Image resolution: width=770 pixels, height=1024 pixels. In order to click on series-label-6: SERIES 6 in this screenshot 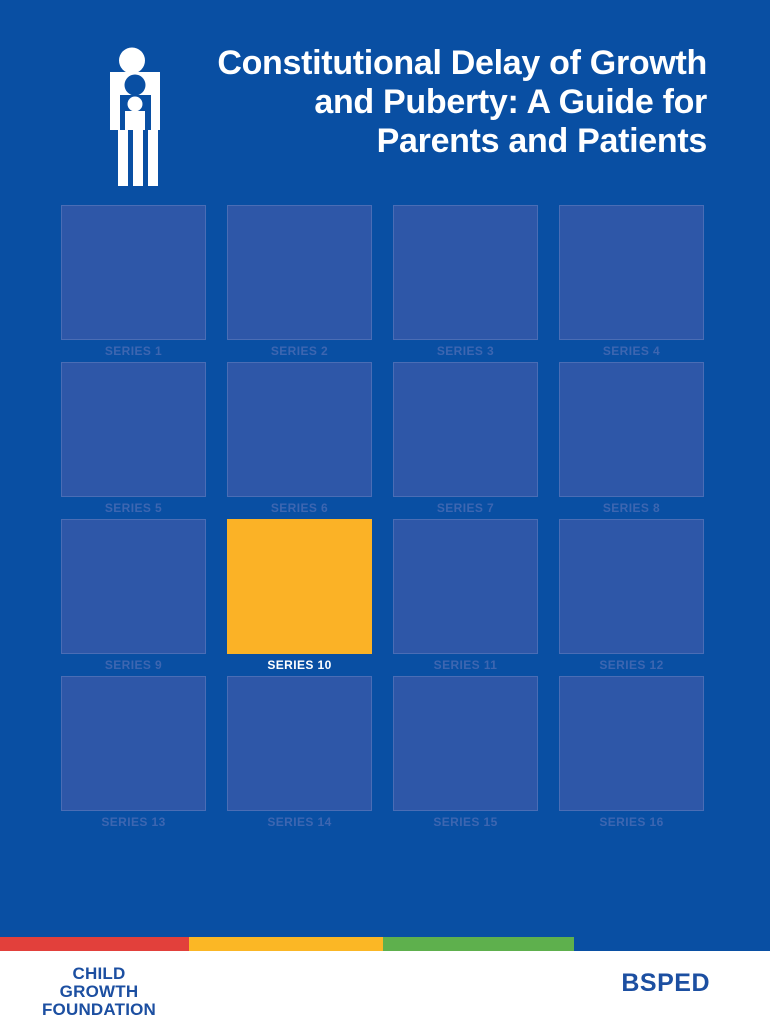, I will do `click(299, 508)`.